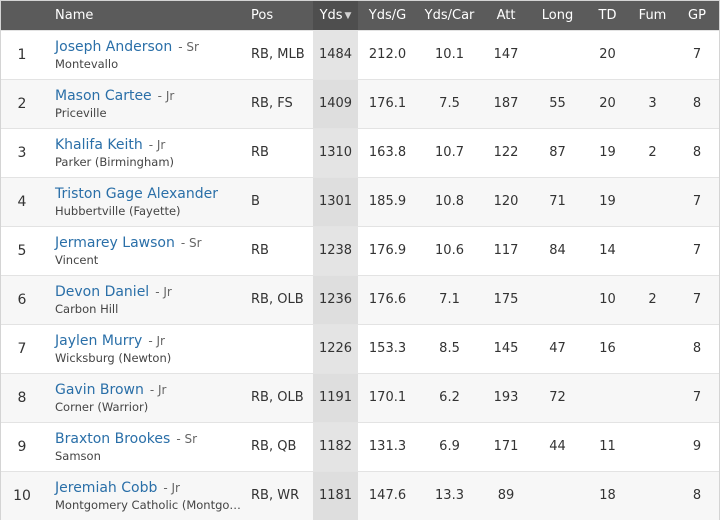 The width and height of the screenshot is (720, 520). Describe the element at coordinates (506, 446) in the screenshot. I see `att-cell: 171` at that location.